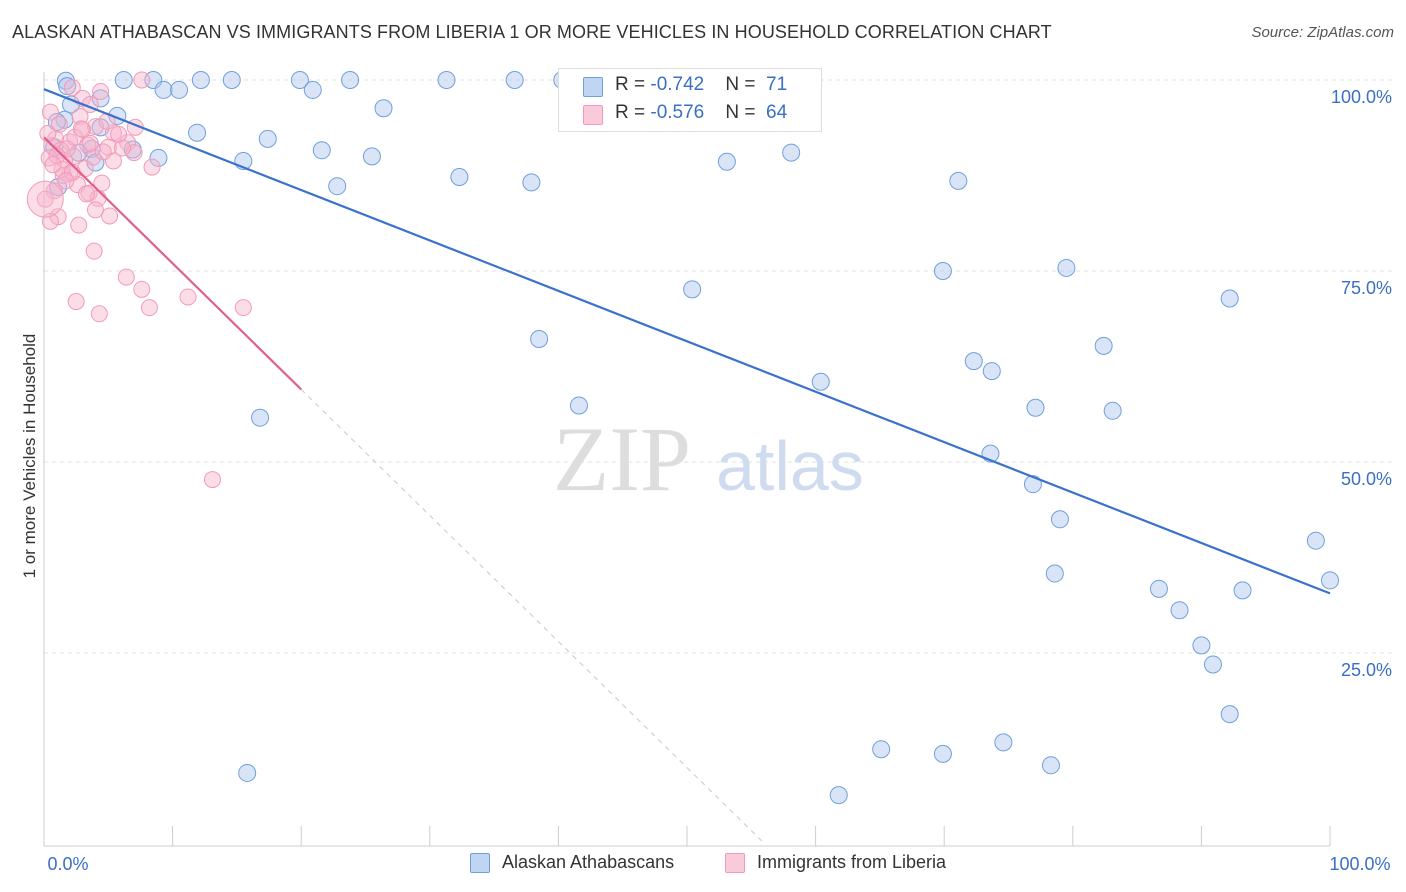 Image resolution: width=1406 pixels, height=892 pixels. I want to click on legend-r-value-blue: -0.742, so click(677, 84).